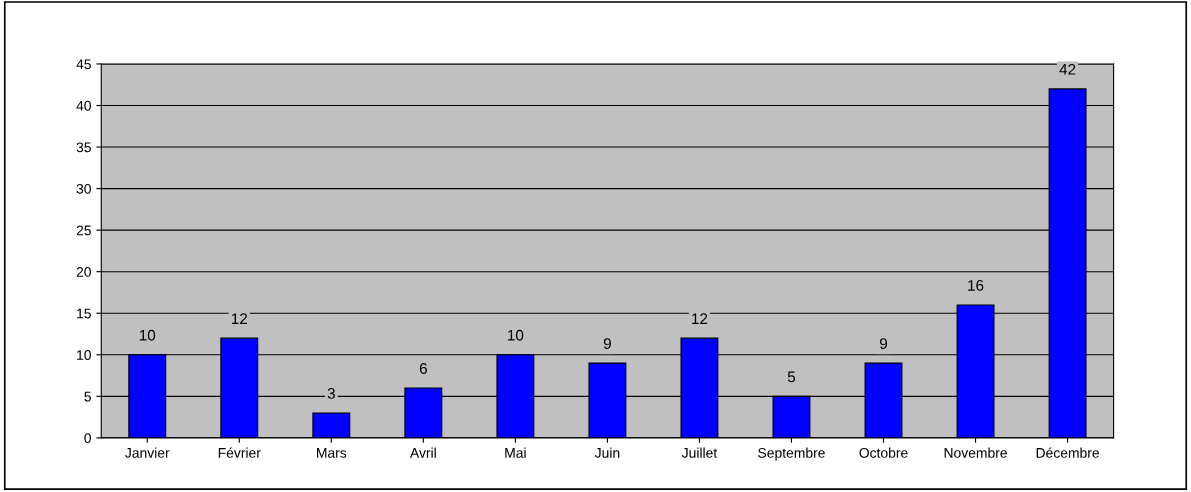 This screenshot has width=1191, height=492. Describe the element at coordinates (331, 393) in the screenshot. I see `data-label: 3` at that location.